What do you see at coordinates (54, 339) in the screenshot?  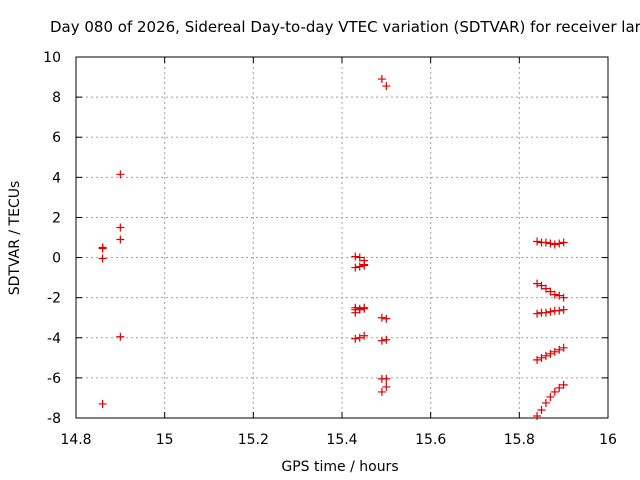 I see `y-tick-label: -4` at bounding box center [54, 339].